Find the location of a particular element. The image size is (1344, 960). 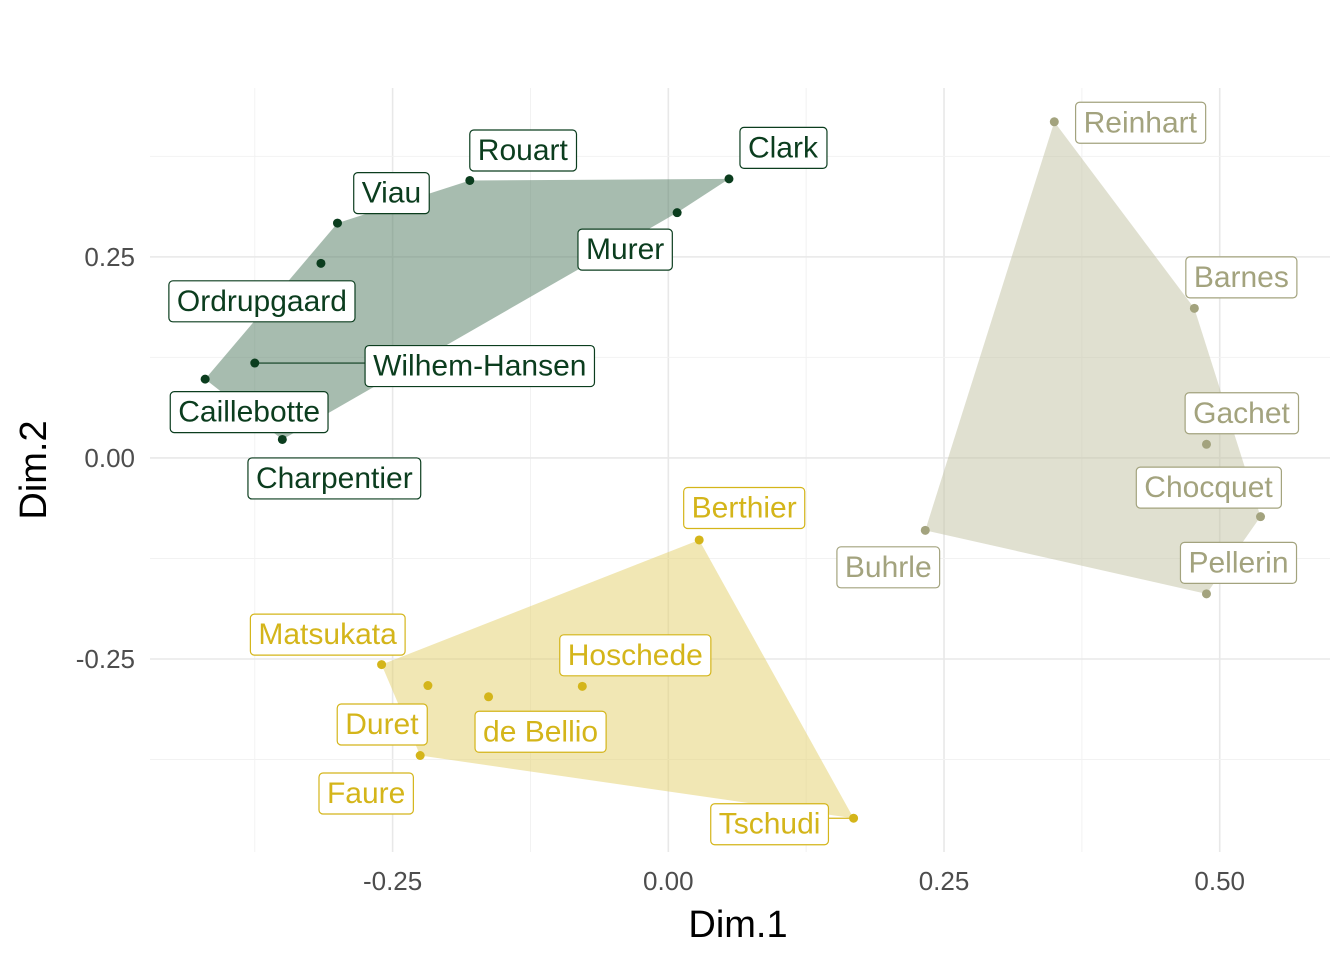

point-label: Ordrupgaard is located at coordinates (262, 301).